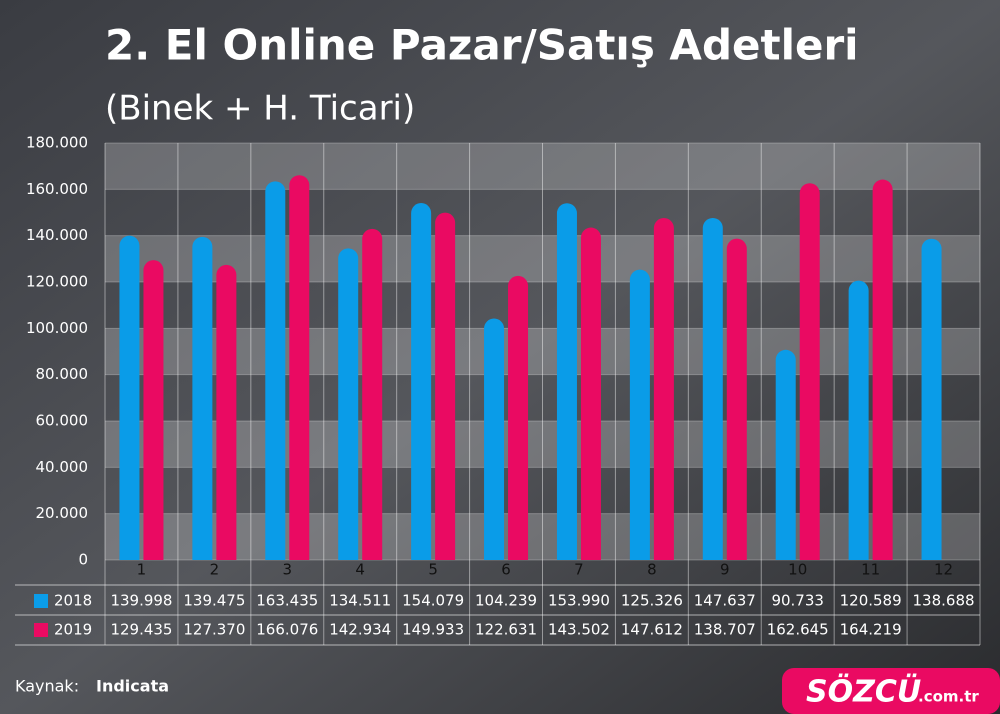 The width and height of the screenshot is (1000, 714). Describe the element at coordinates (433, 570) in the screenshot. I see `x-tick-label: 5` at that location.